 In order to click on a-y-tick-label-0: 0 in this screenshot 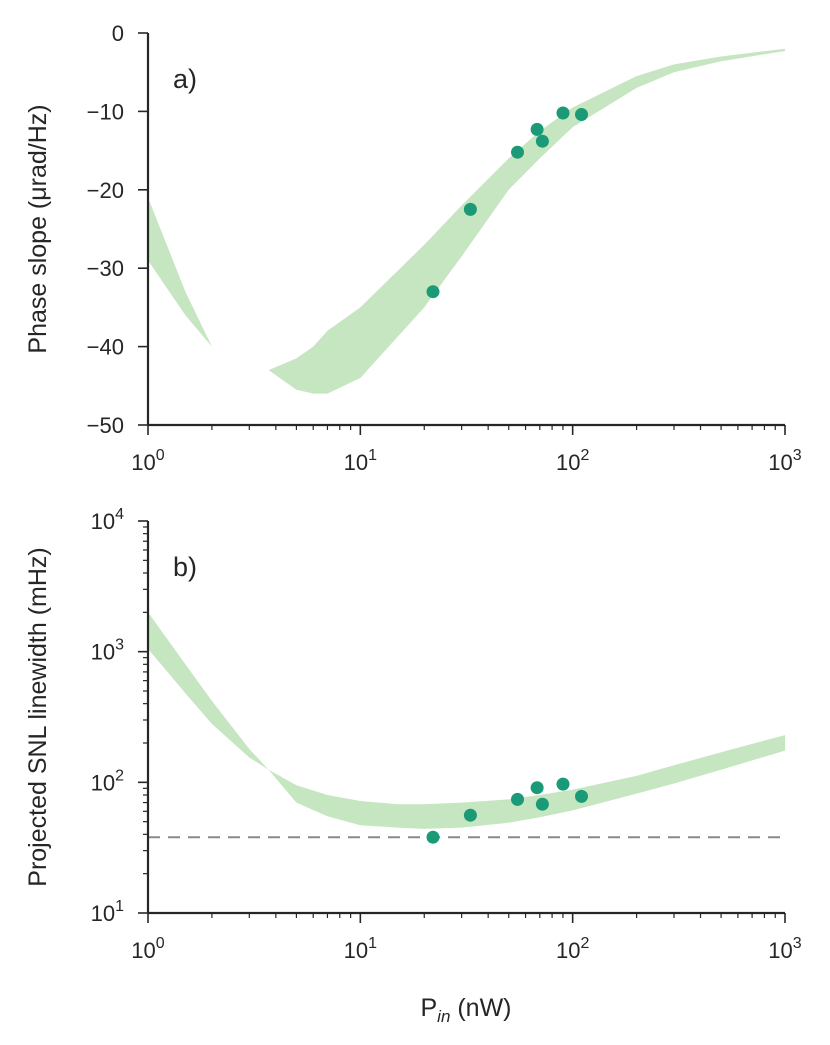, I will do `click(118, 33)`.